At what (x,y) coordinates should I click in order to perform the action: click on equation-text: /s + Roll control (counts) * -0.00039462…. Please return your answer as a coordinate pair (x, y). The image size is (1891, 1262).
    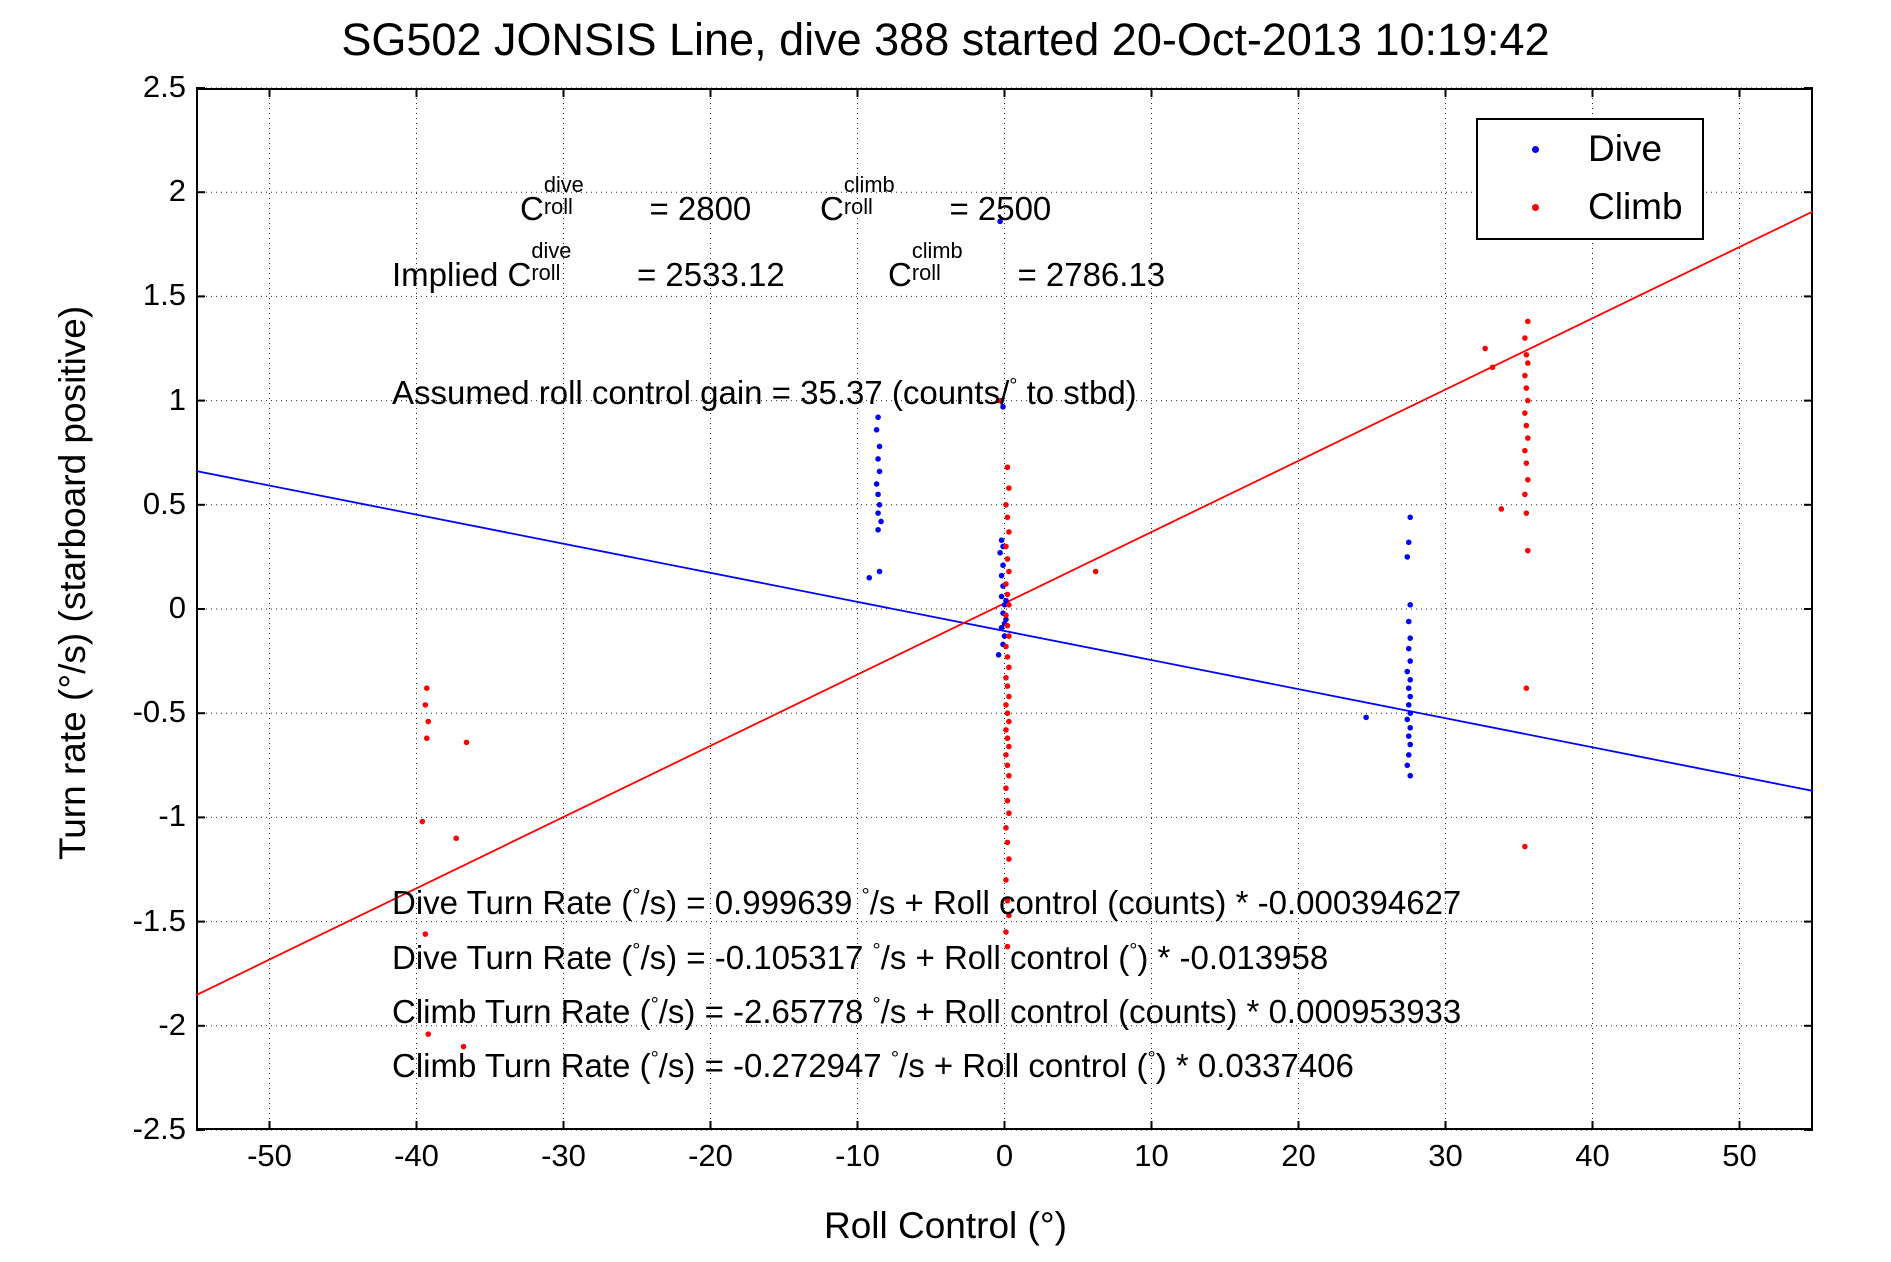
    Looking at the image, I should click on (1165, 902).